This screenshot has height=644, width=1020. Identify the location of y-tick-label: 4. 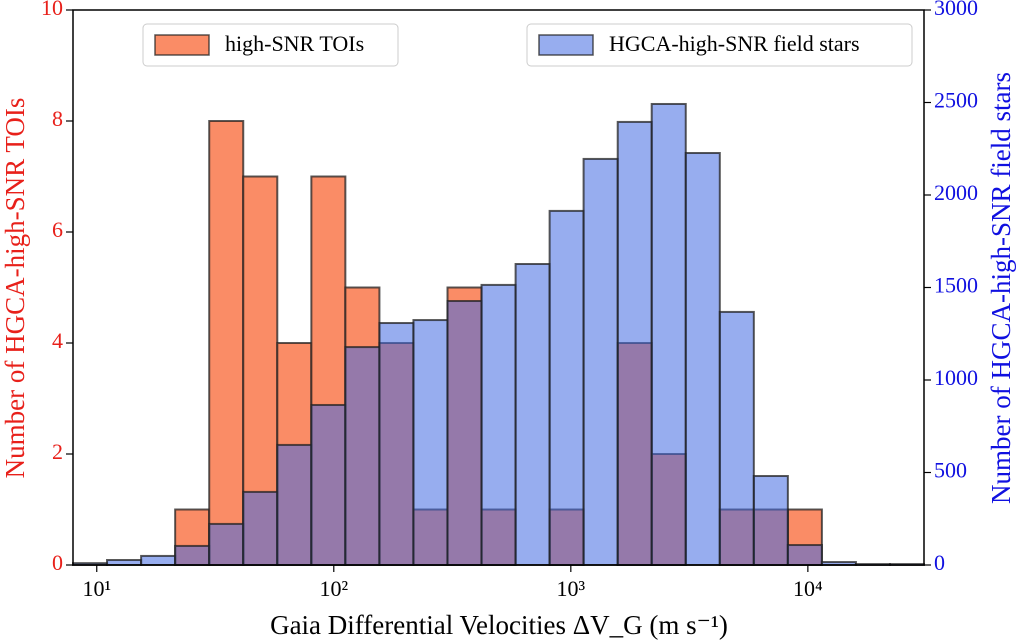
(57, 340).